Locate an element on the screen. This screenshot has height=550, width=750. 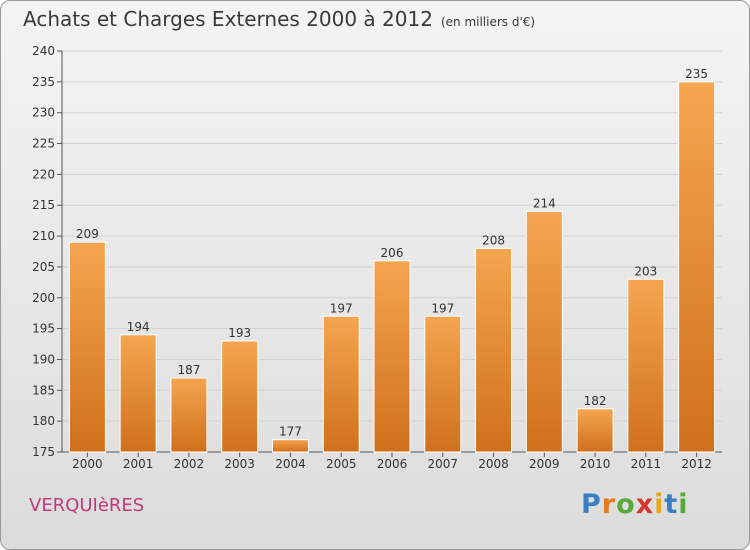
y-tick-label: 185 is located at coordinates (43, 390).